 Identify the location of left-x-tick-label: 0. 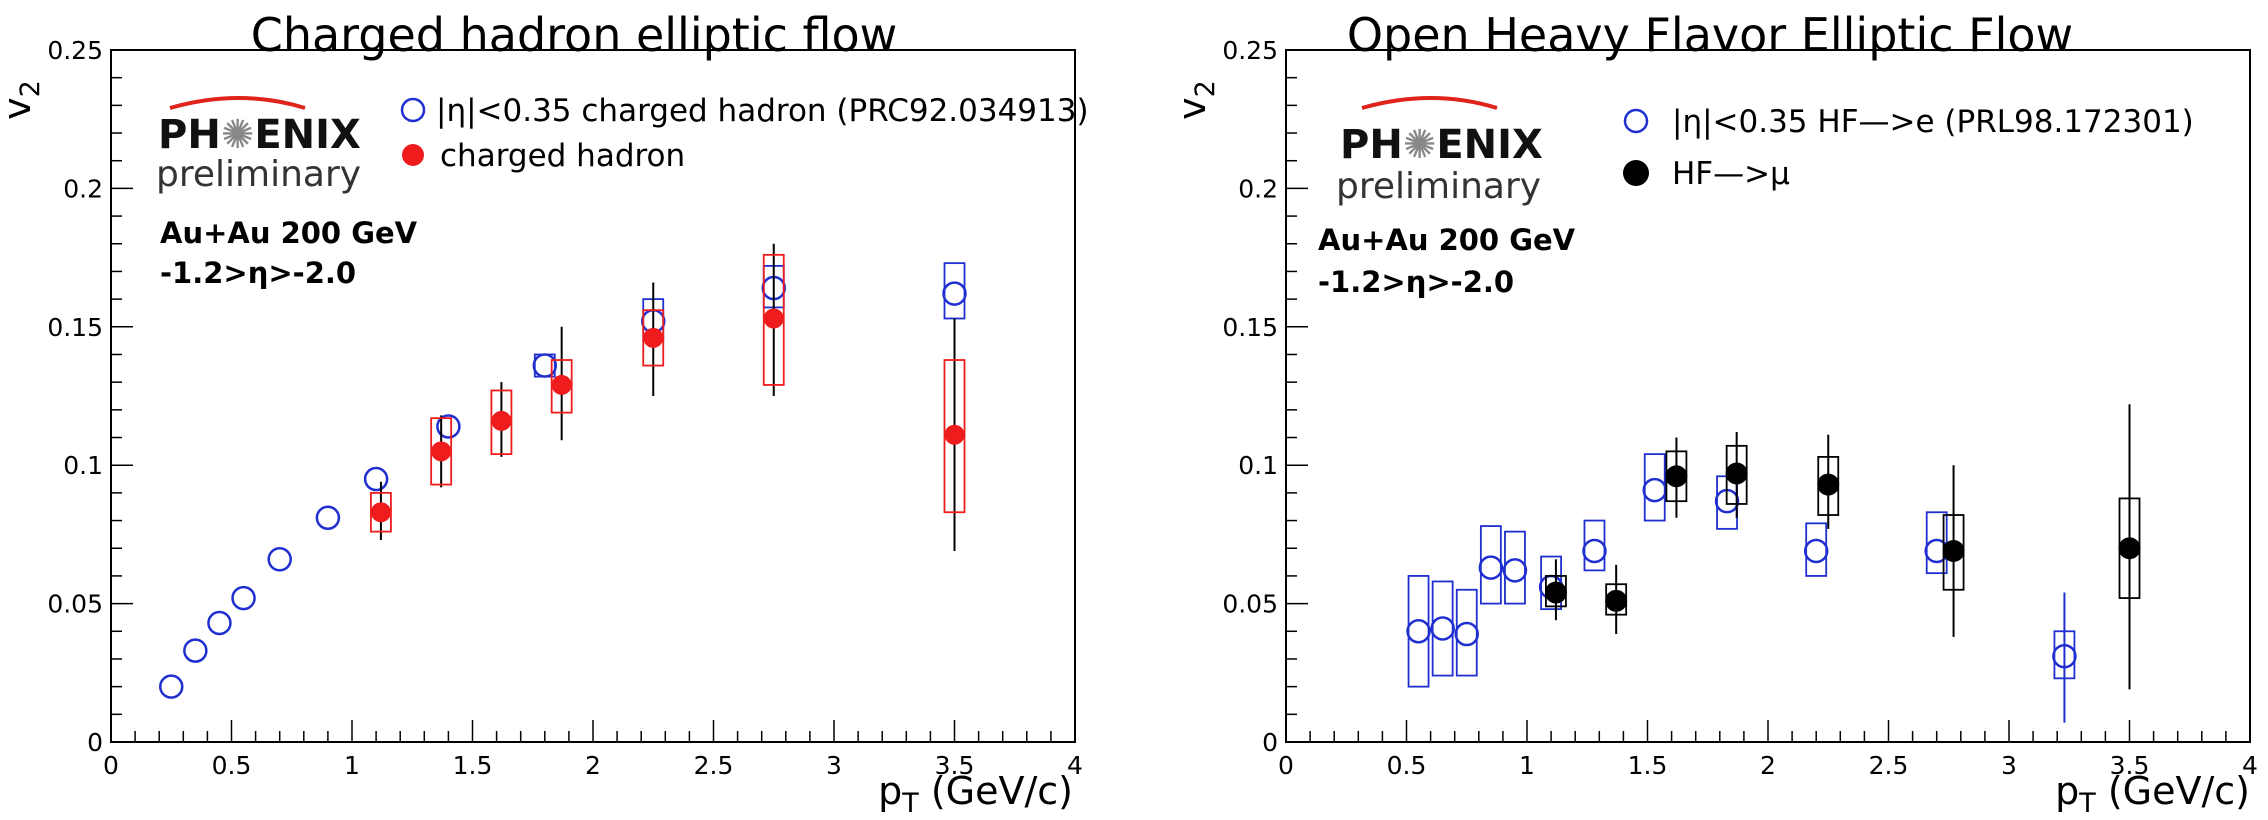
(111, 765).